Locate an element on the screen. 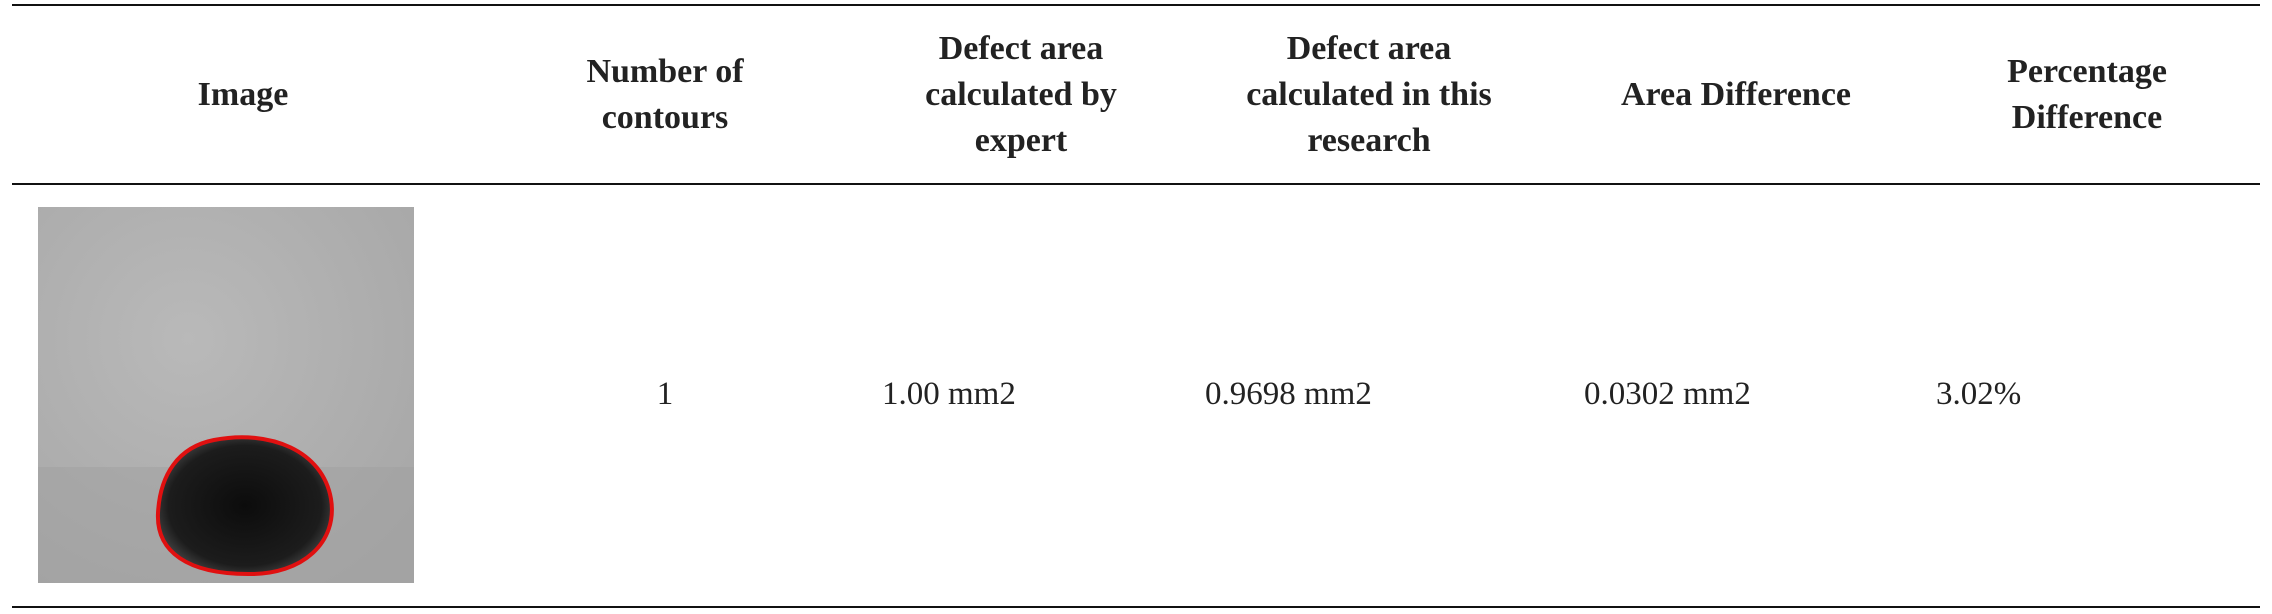  header-line: calculated by is located at coordinates (1021, 94).